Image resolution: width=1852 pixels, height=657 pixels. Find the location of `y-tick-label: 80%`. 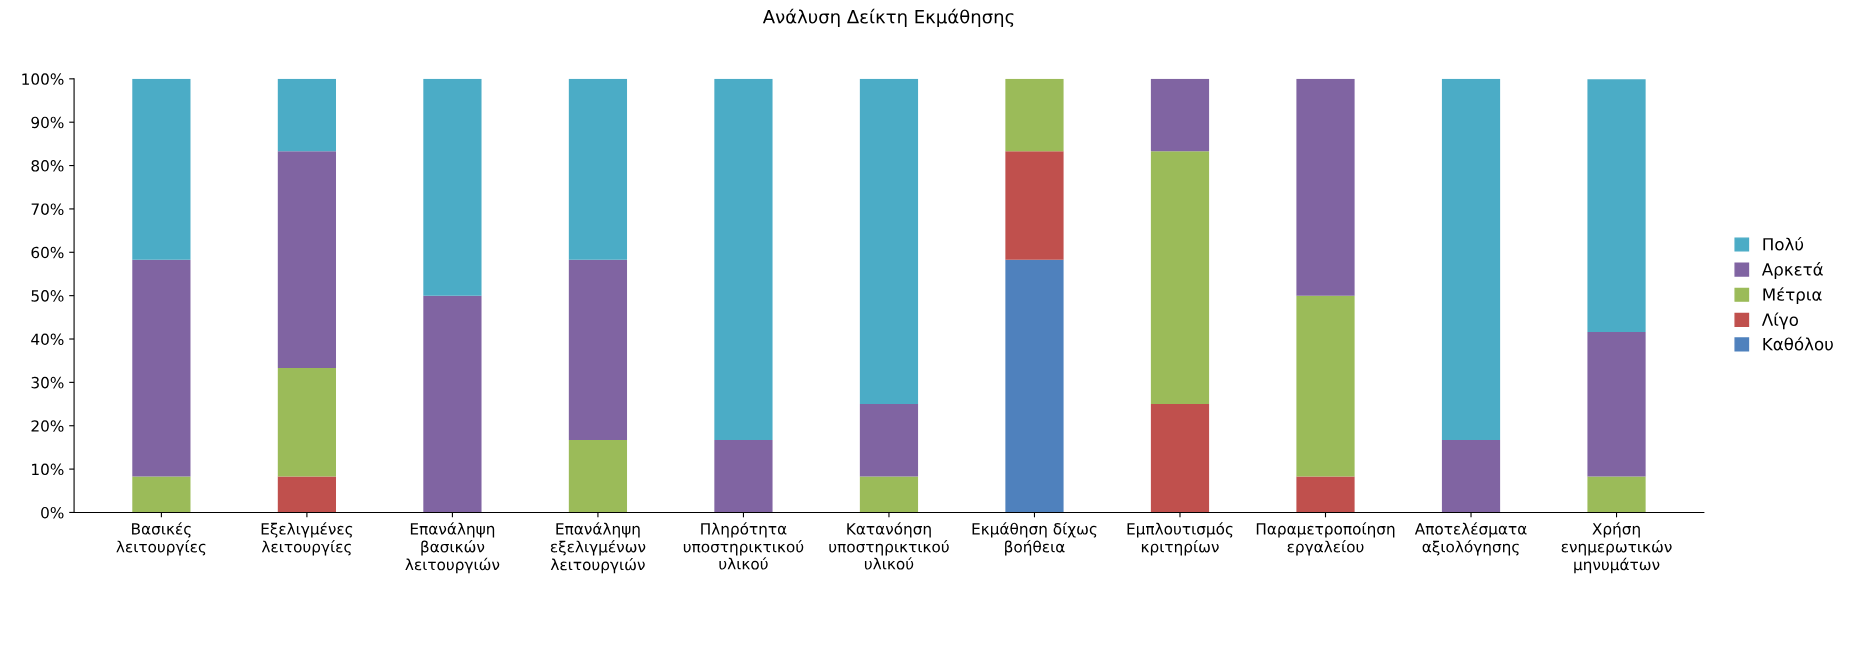

y-tick-label: 80% is located at coordinates (47, 166).